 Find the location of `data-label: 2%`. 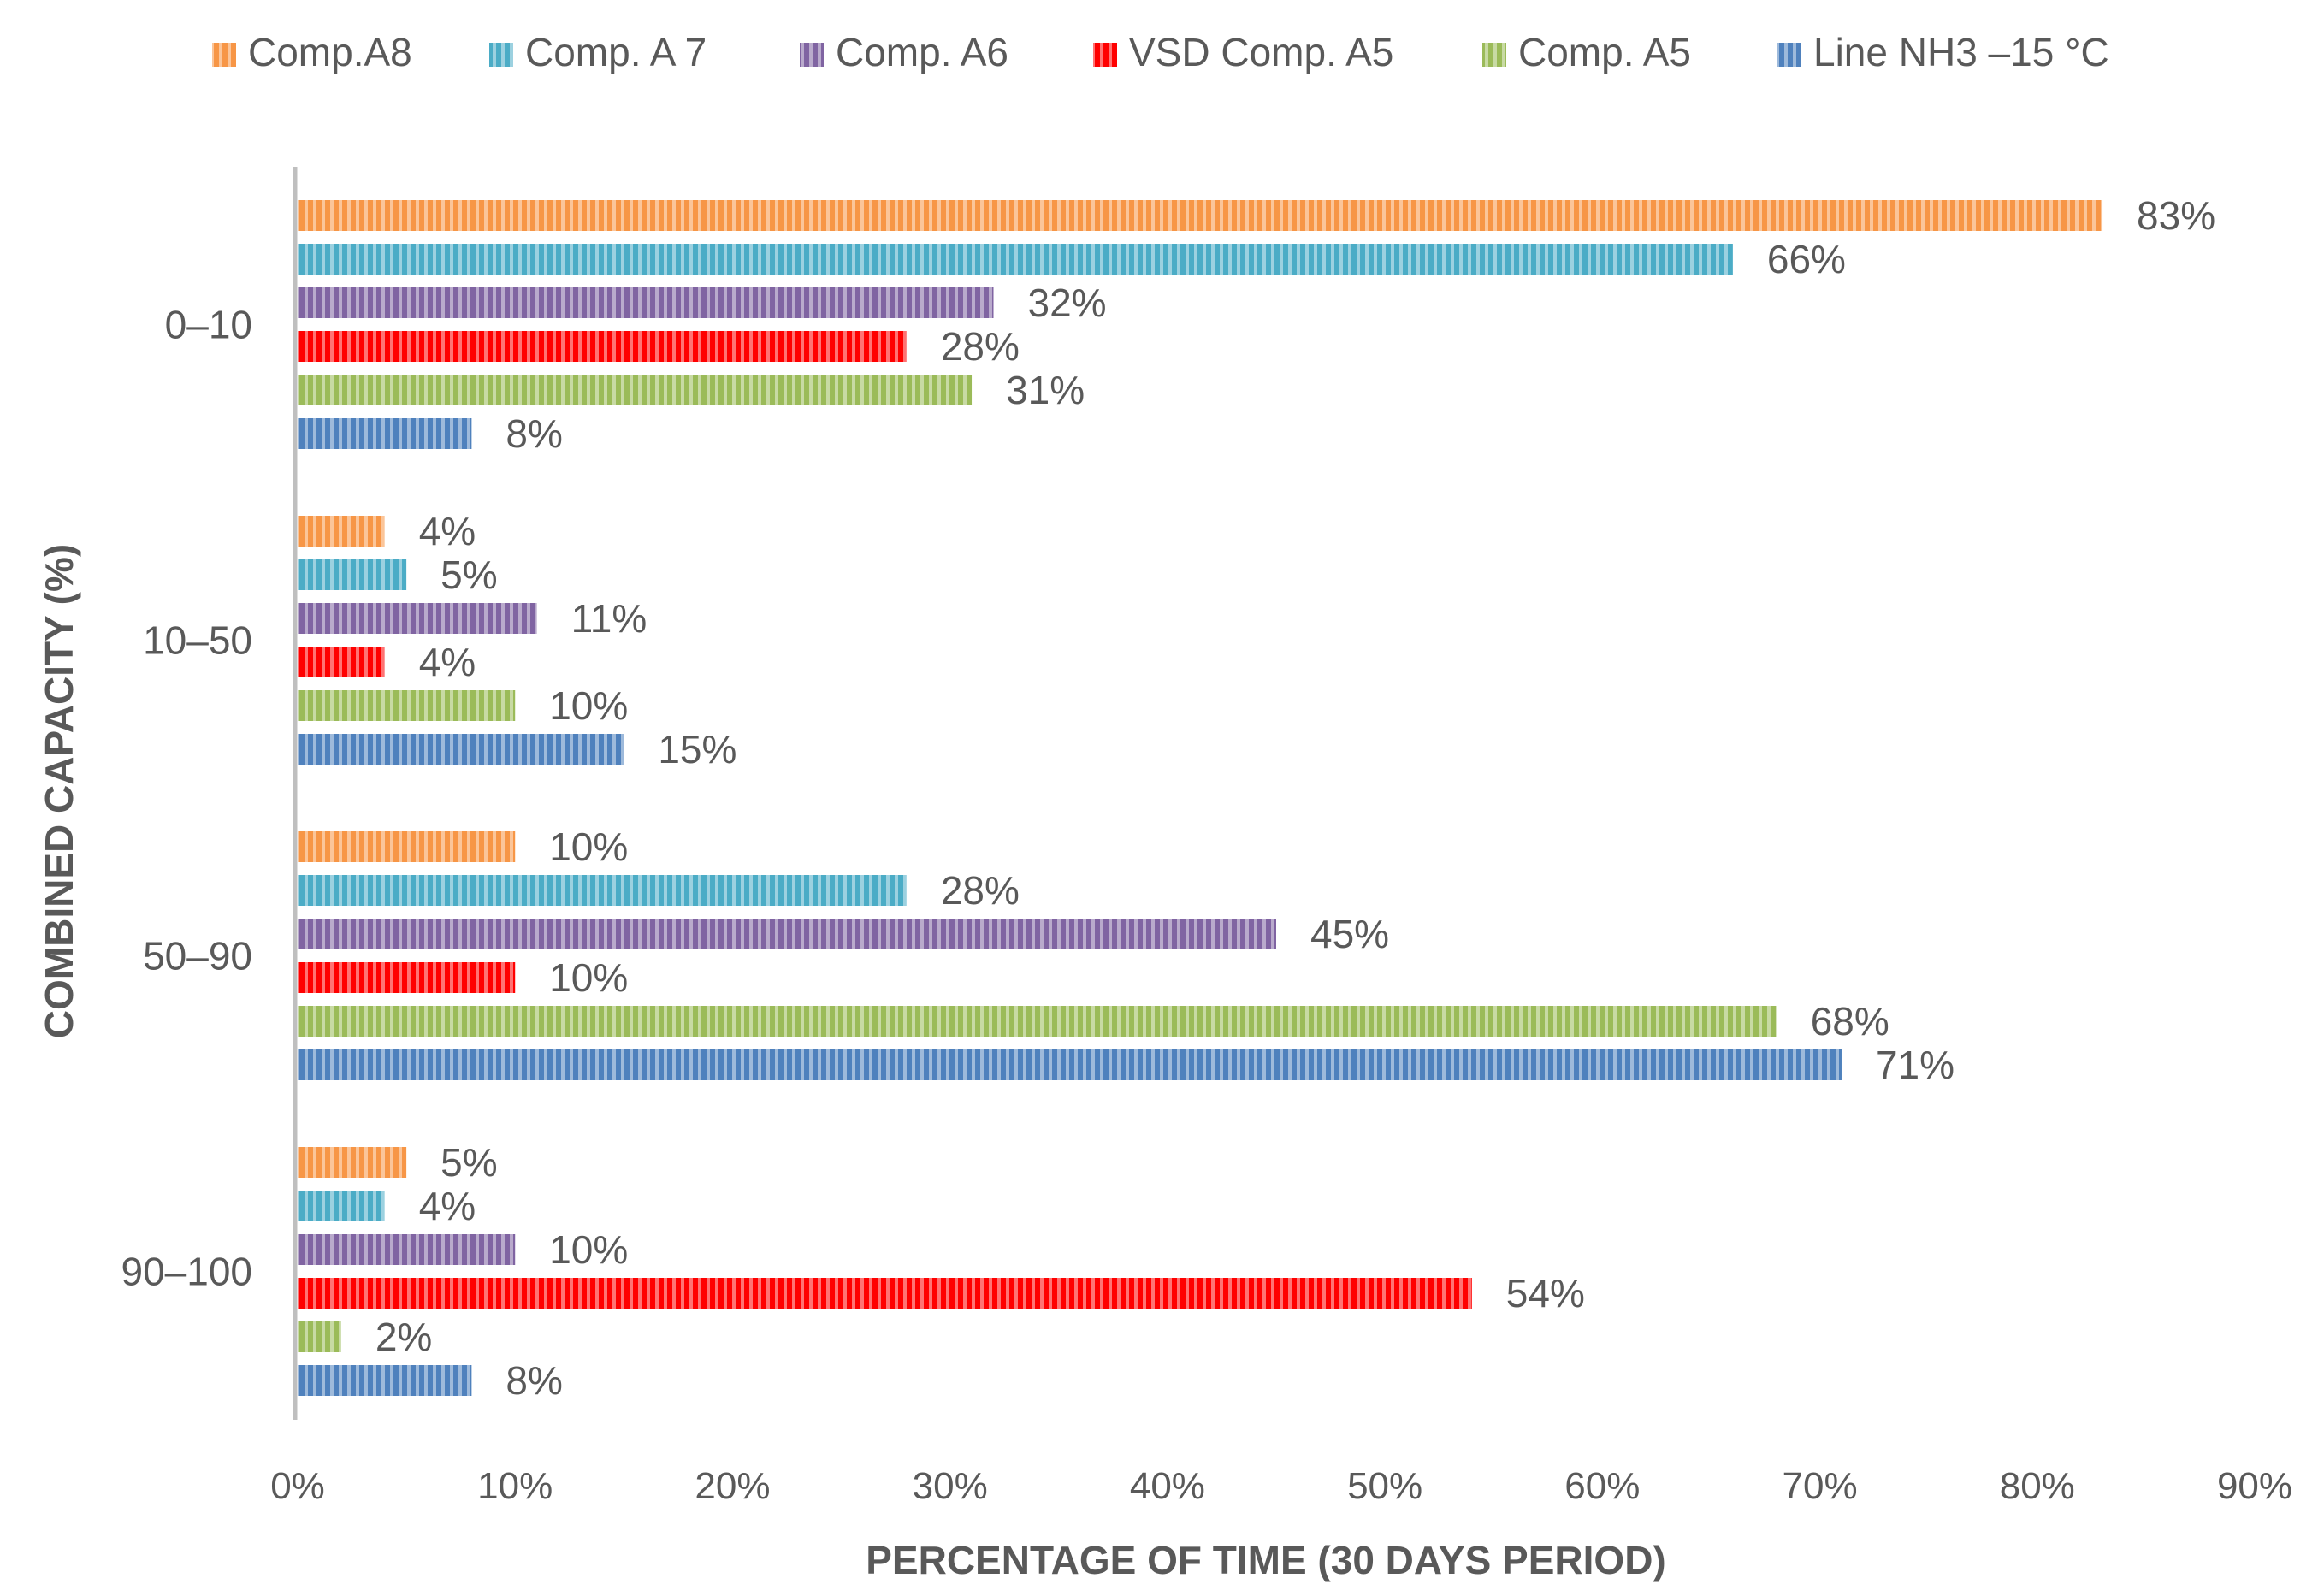

data-label: 2% is located at coordinates (403, 1337).